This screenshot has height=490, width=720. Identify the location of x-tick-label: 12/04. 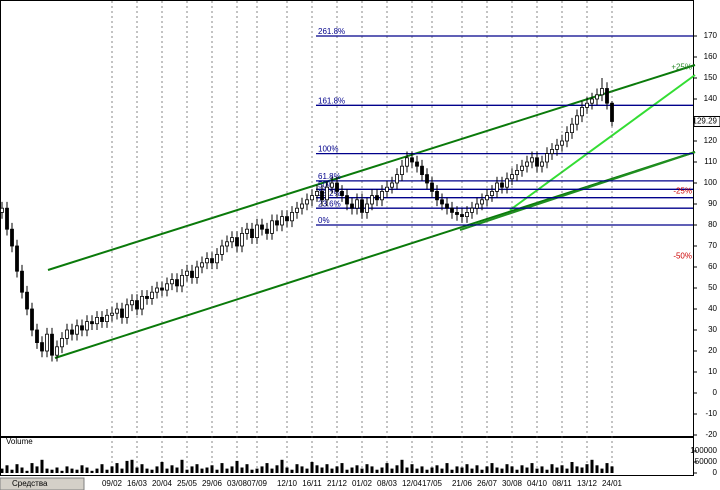
(412, 483).